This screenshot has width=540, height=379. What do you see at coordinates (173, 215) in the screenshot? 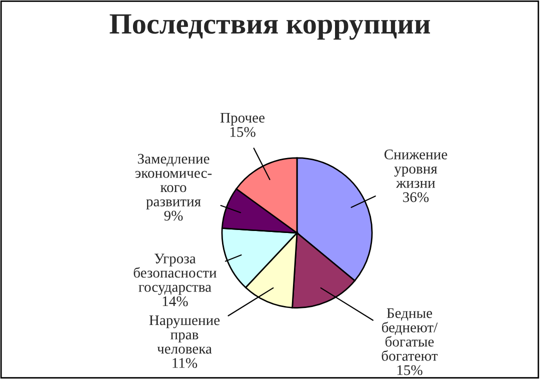
I see `data-label: 9%` at bounding box center [173, 215].